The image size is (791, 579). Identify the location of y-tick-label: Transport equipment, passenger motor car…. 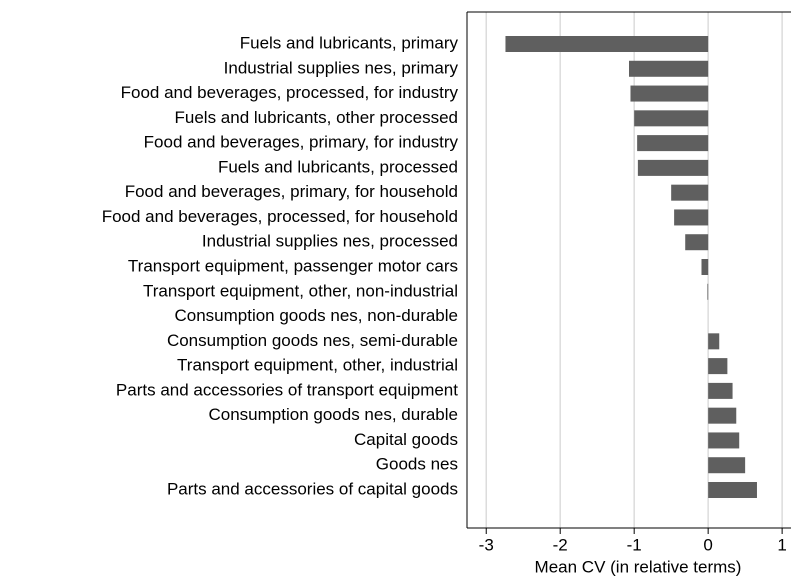
(293, 265).